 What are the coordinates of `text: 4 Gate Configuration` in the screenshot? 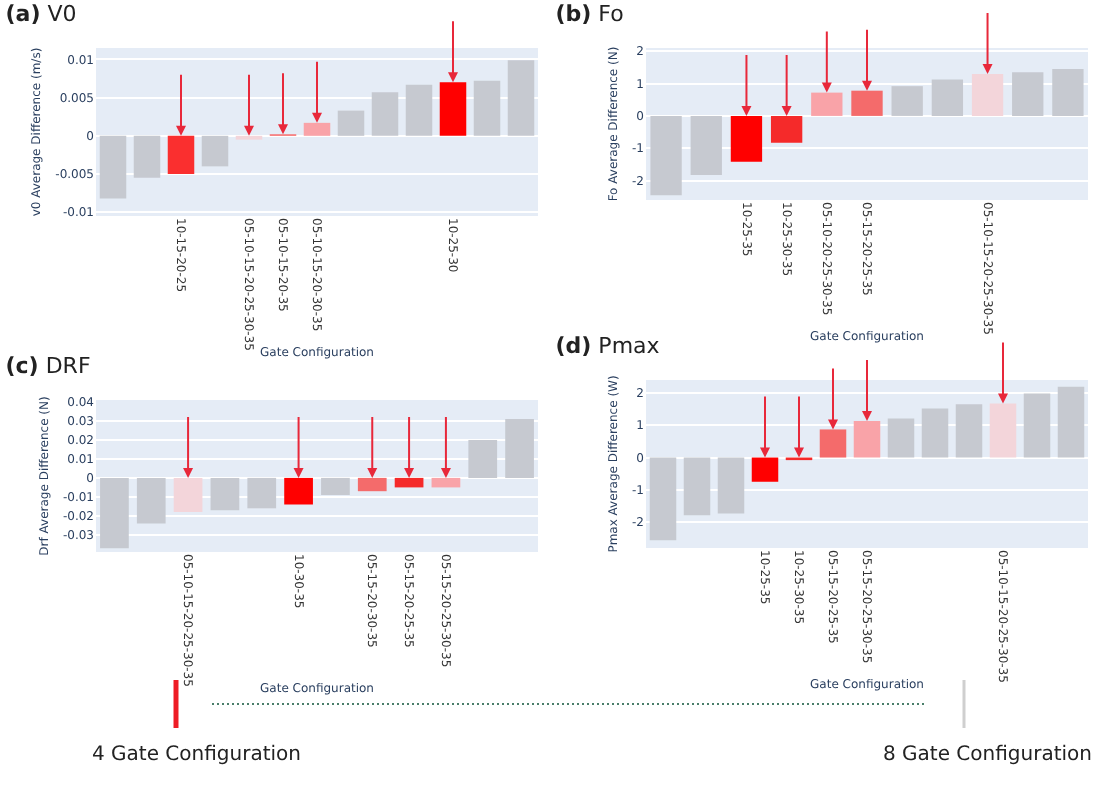 It's located at (196, 755).